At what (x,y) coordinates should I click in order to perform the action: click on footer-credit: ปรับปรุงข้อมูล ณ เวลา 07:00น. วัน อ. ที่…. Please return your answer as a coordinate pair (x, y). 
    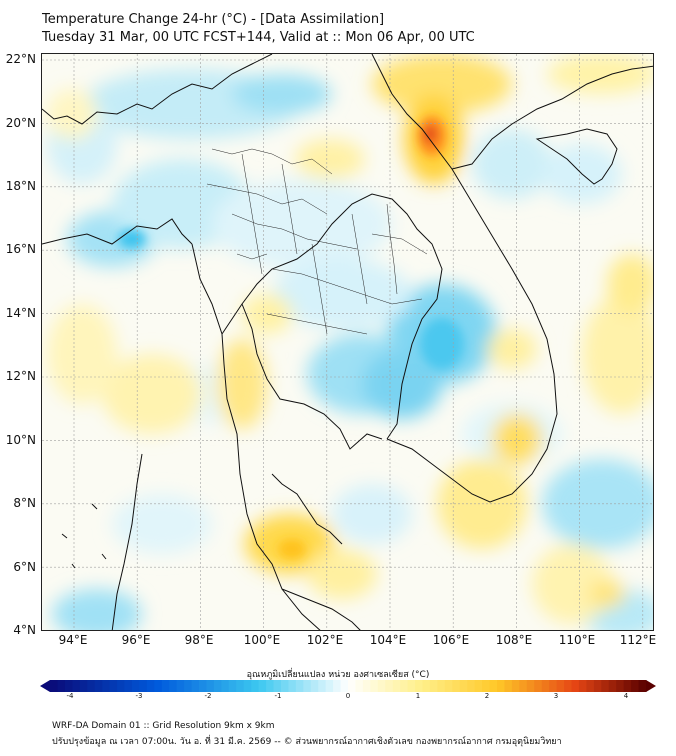
    Looking at the image, I should click on (307, 742).